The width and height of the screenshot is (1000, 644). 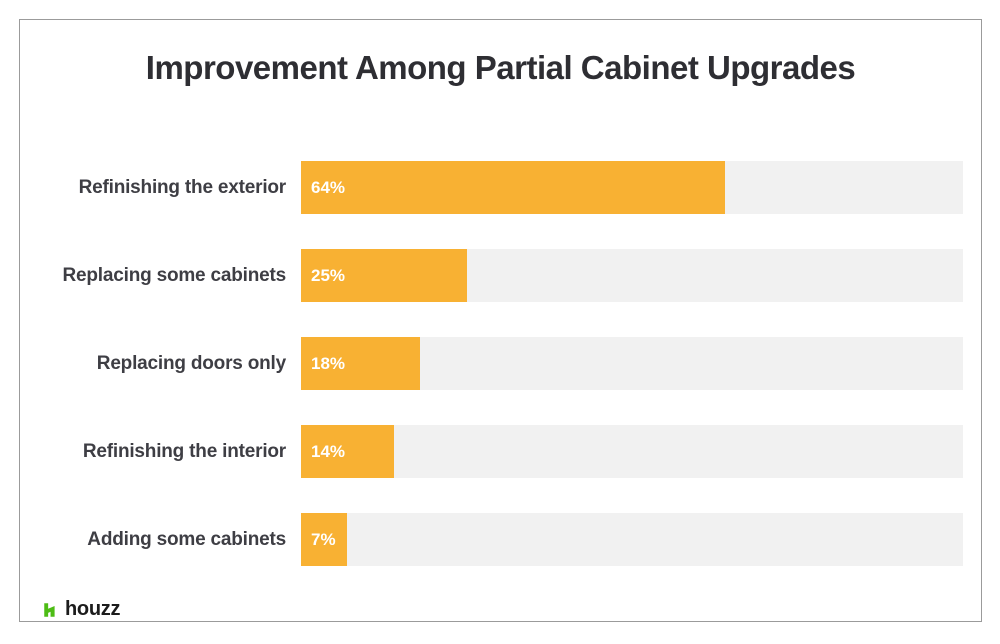 I want to click on bar-track: 14%, so click(x=632, y=451).